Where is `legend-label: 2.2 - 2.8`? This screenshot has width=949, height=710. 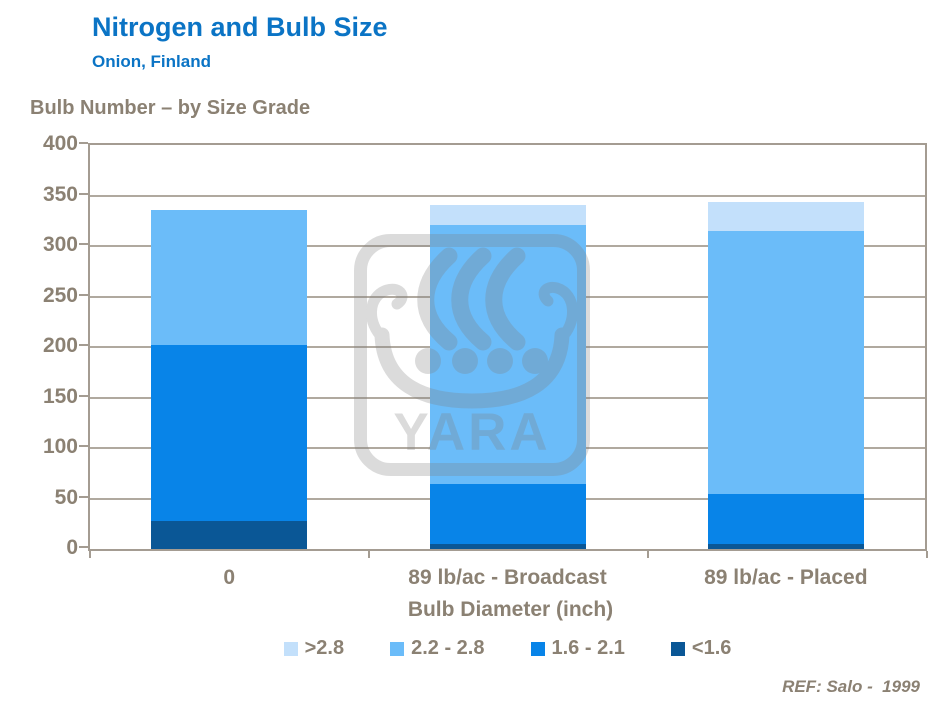
legend-label: 2.2 - 2.8 is located at coordinates (448, 648).